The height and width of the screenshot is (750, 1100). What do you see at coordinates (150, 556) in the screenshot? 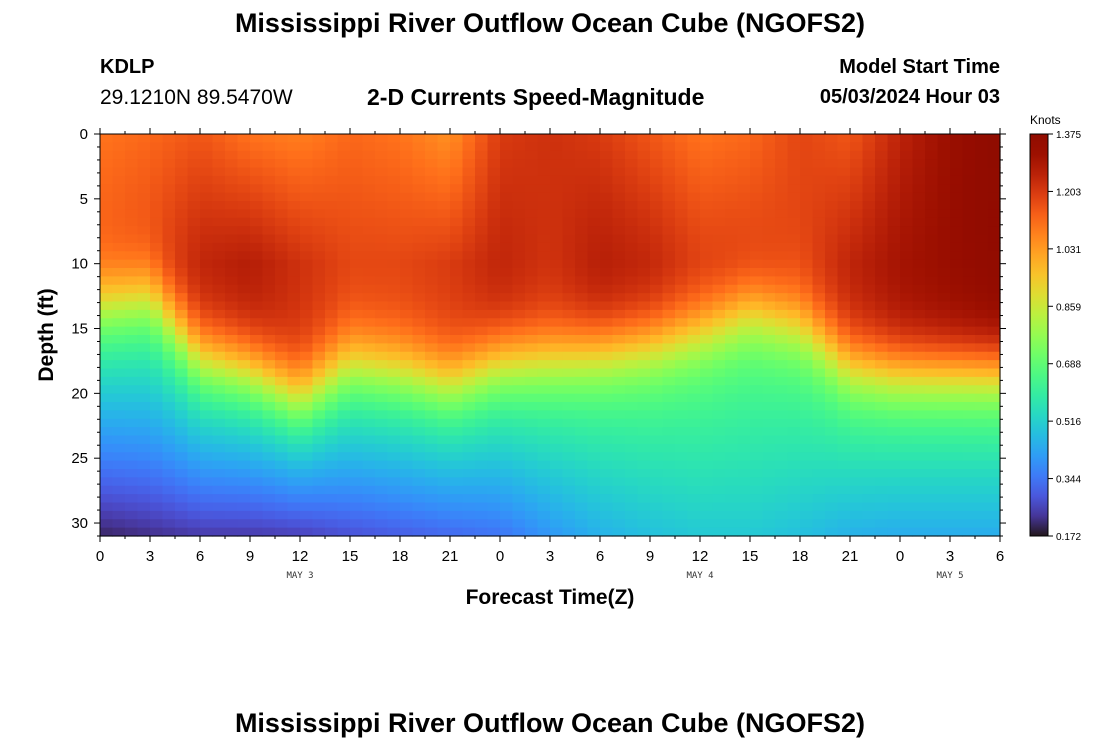
I see `x-tick-label: 3` at bounding box center [150, 556].